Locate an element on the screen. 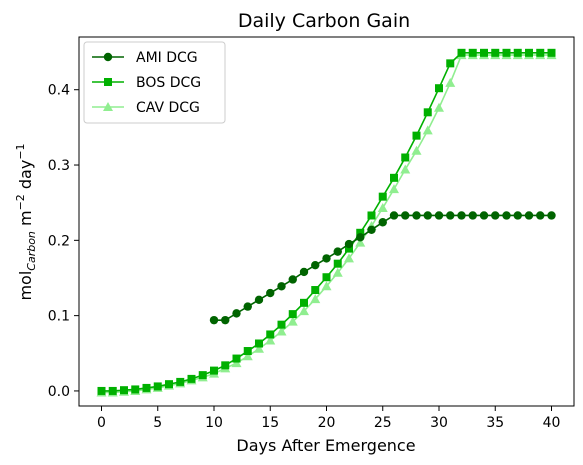 The image size is (583, 465). x-tick-label: 40 is located at coordinates (552, 423).